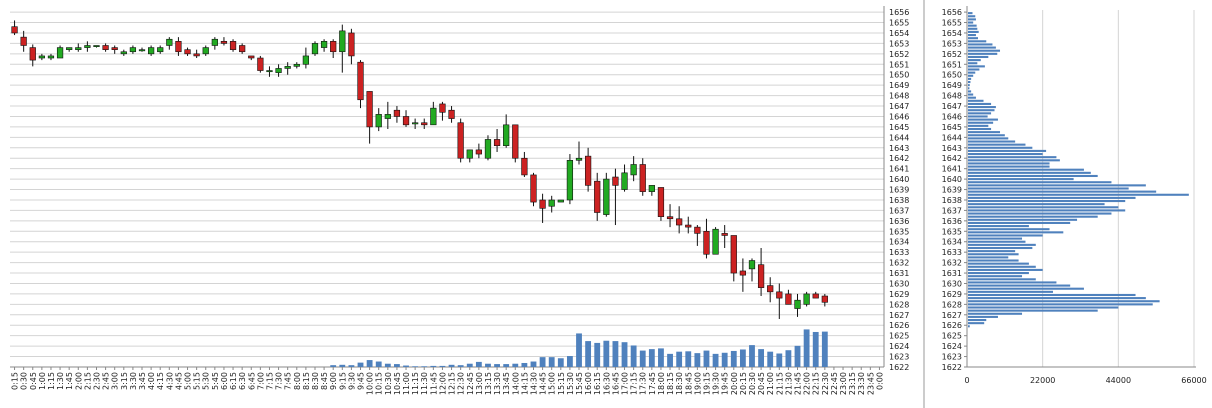  Describe the element at coordinates (679, 383) in the screenshot. I see `time-tick-label: 18:30` at that location.